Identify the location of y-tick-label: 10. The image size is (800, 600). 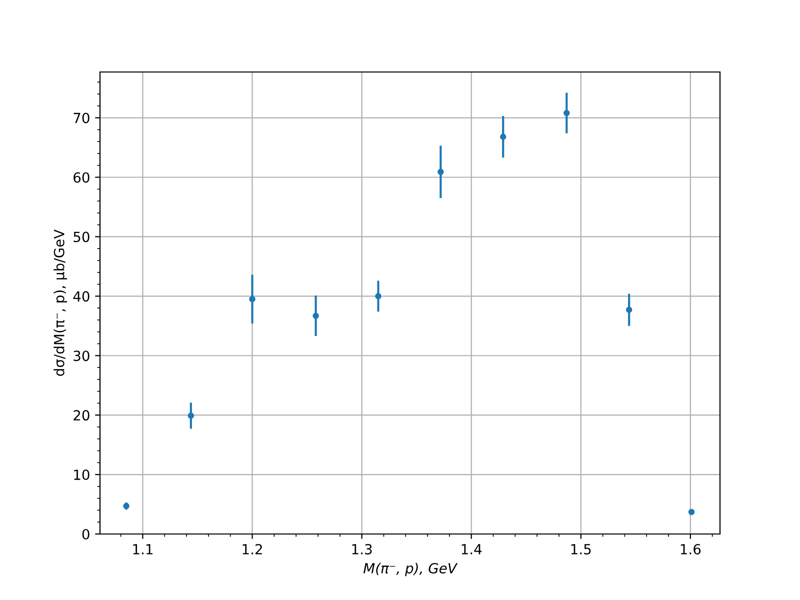
(82, 475).